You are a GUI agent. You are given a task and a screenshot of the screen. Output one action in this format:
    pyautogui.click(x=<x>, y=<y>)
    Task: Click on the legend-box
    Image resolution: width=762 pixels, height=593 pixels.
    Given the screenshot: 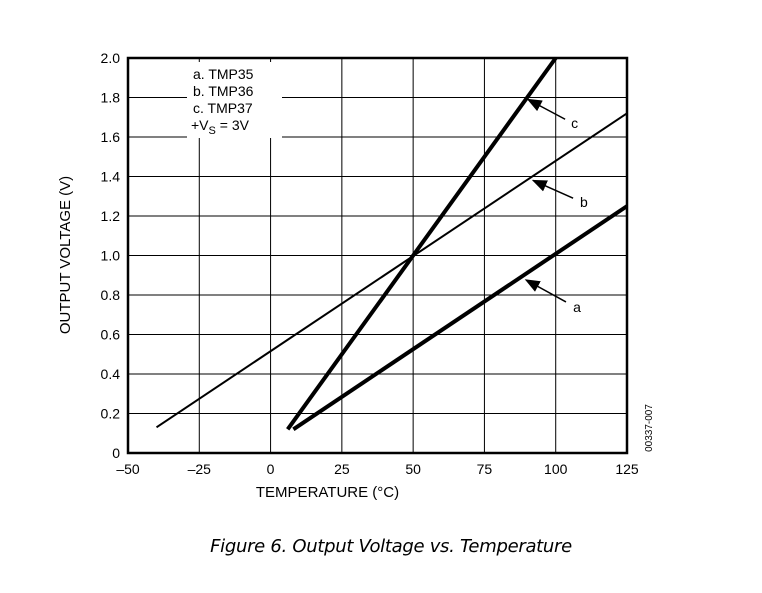 What is the action you would take?
    pyautogui.click(x=234, y=100)
    